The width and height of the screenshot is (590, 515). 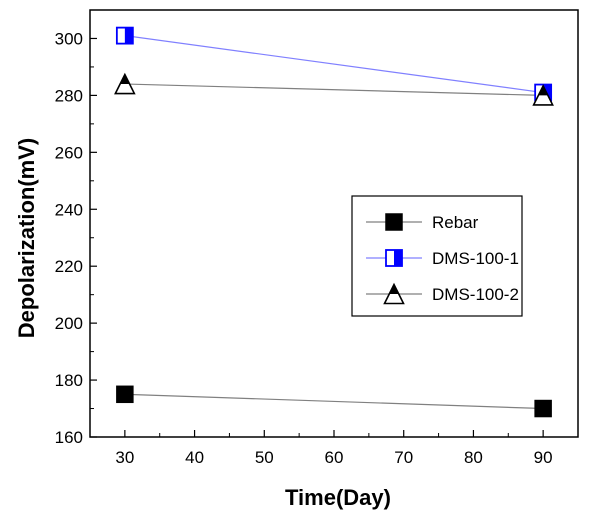 I want to click on legend-label: Rebar, so click(x=455, y=222).